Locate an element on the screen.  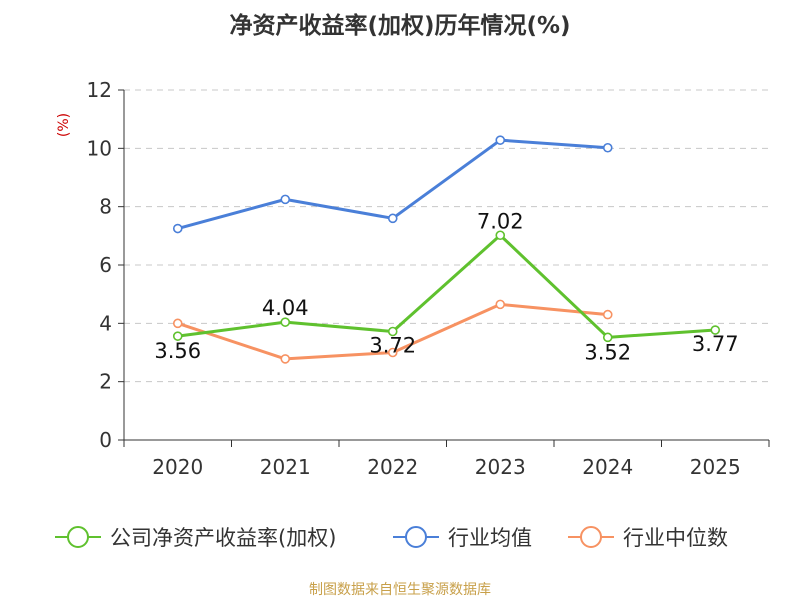
data-label: 3.56 is located at coordinates (177, 351).